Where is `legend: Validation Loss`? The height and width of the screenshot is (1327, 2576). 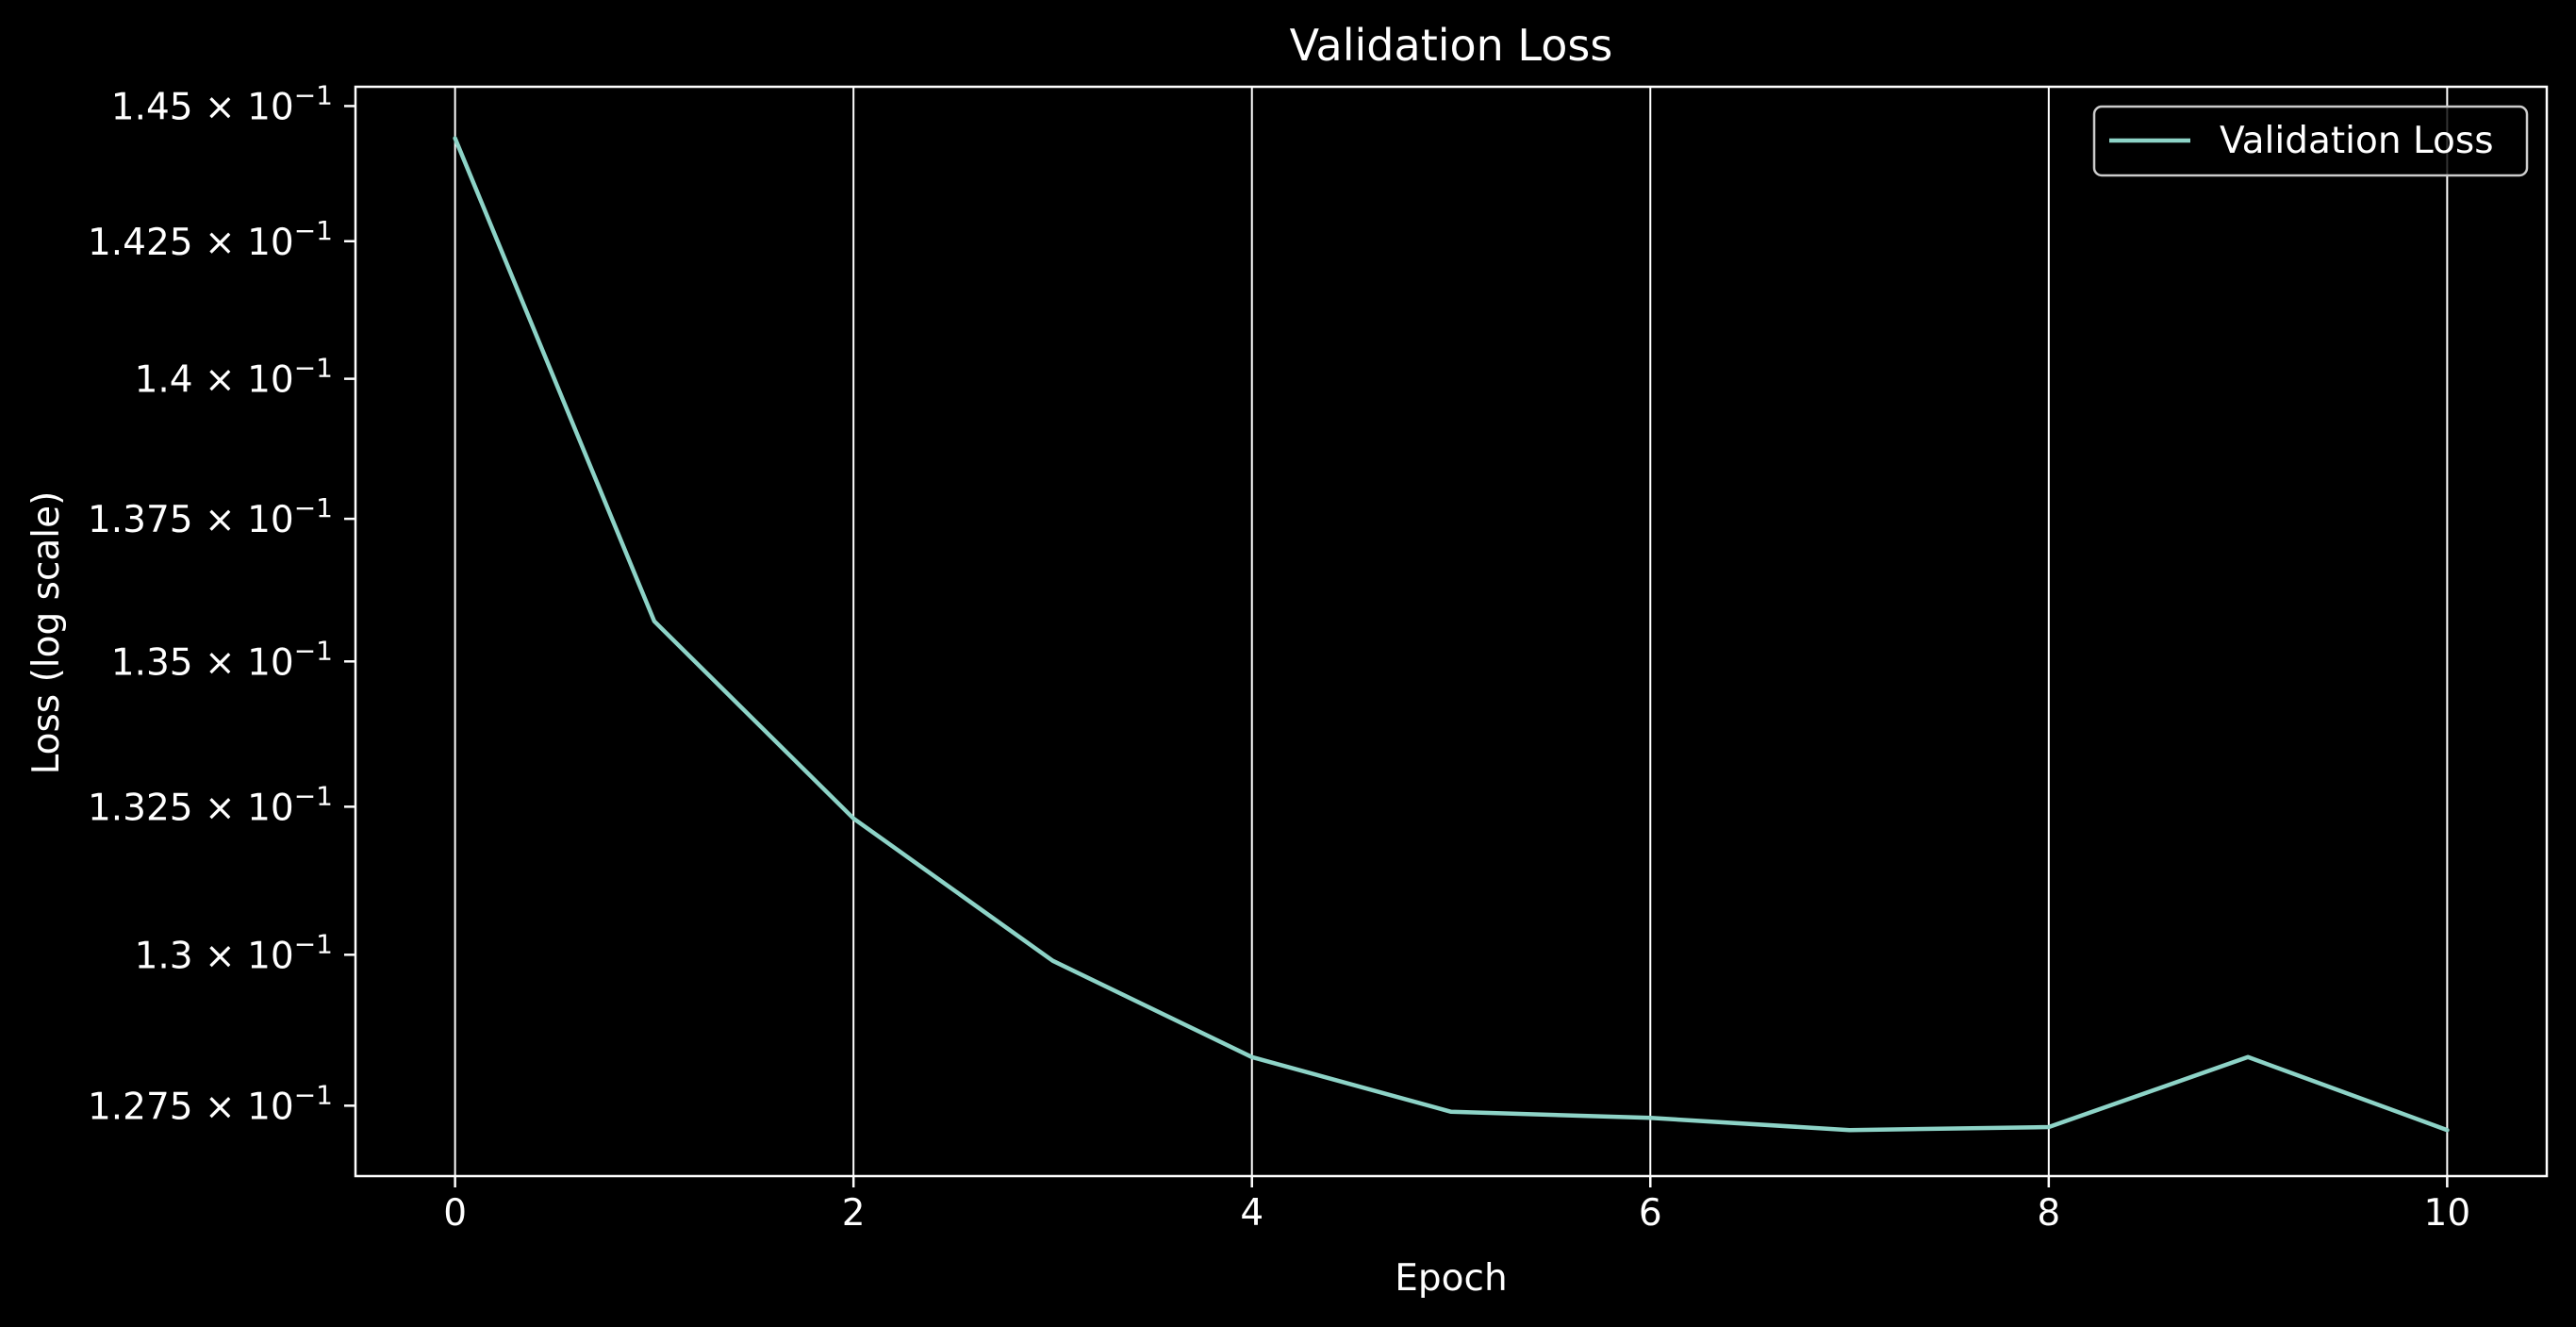
legend: Validation Loss is located at coordinates (2310, 141).